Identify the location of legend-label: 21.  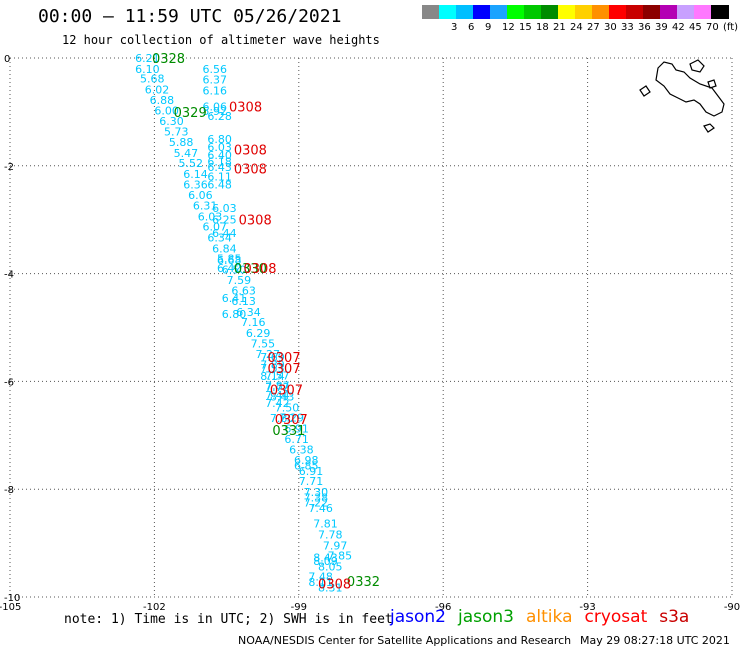
(559, 27).